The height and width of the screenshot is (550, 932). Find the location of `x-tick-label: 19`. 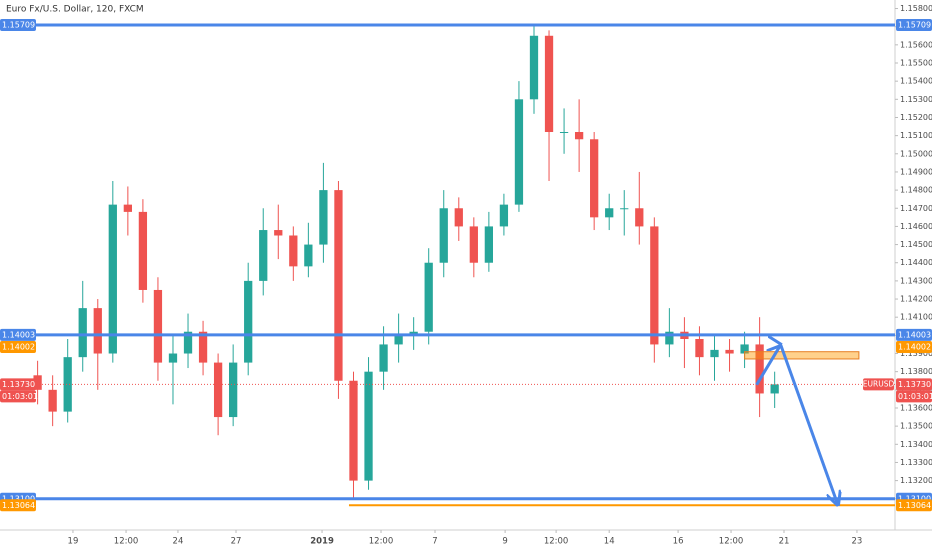

x-tick-label: 19 is located at coordinates (73, 542).